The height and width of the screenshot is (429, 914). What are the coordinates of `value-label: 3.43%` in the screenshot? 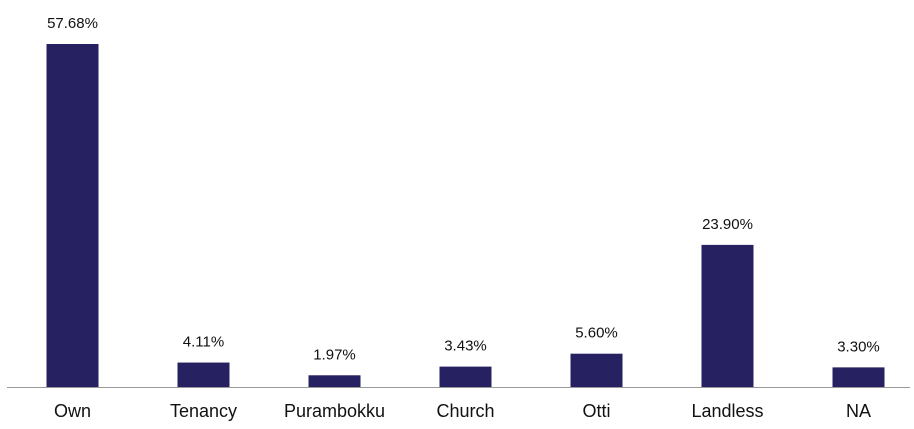 It's located at (465, 346).